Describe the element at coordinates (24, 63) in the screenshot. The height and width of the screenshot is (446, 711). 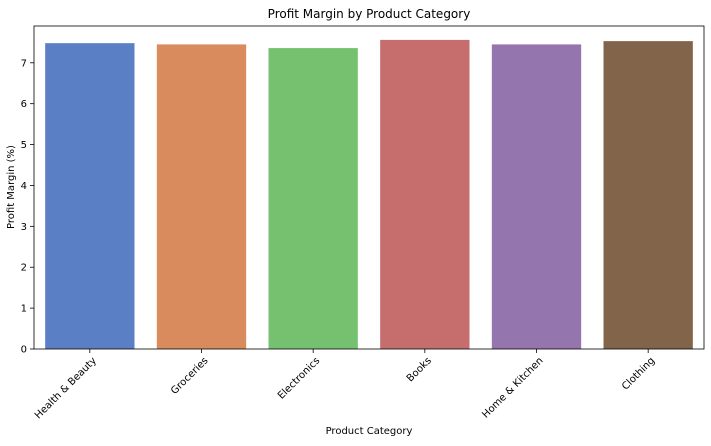
I see `y-tick-label: 7` at that location.